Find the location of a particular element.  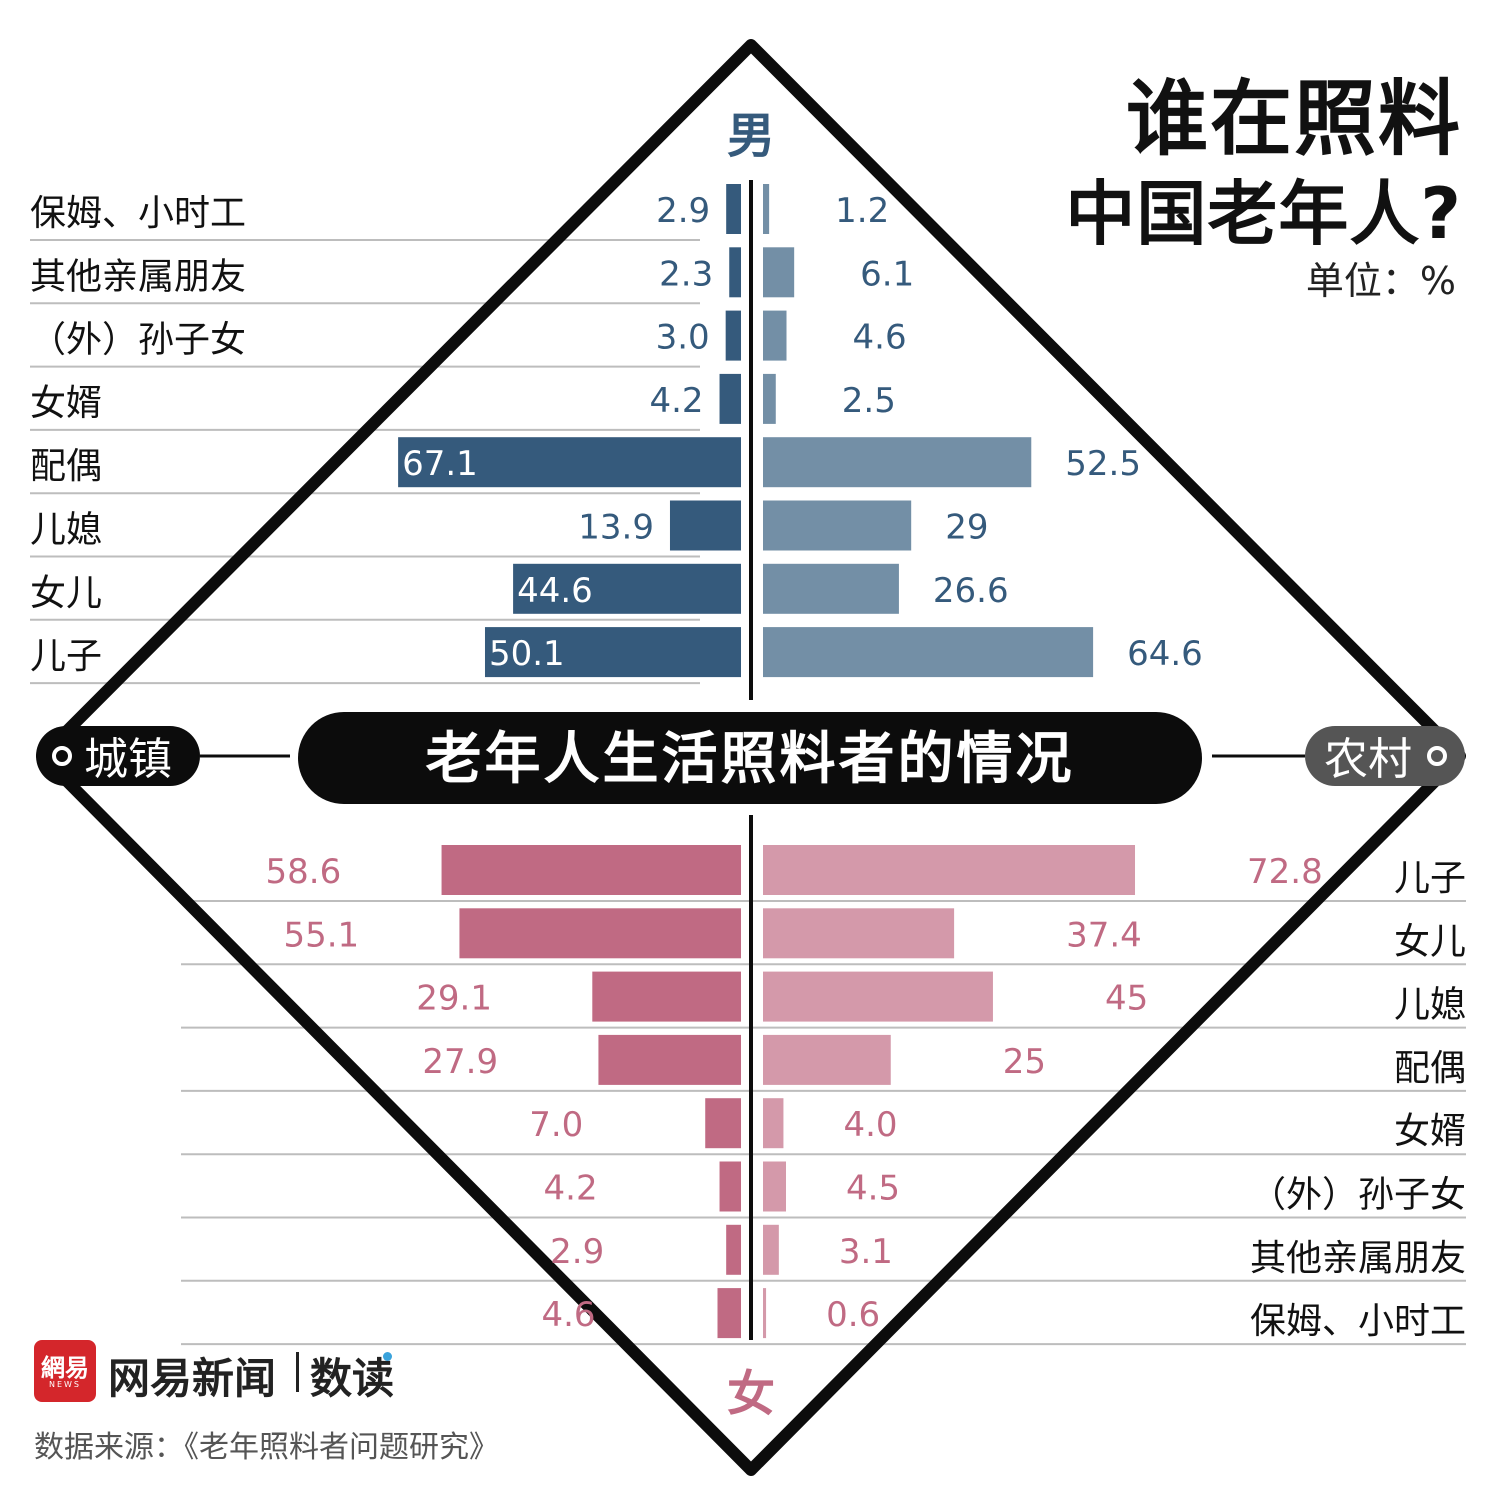

brand-dot-icon is located at coordinates (387, 1356).